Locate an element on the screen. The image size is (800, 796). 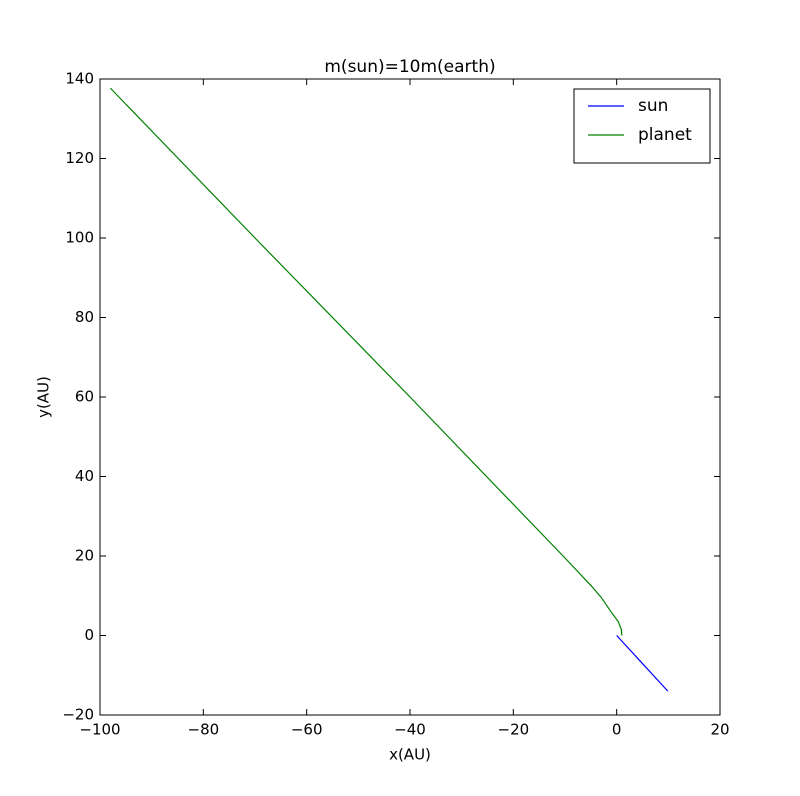
legend: sun planet is located at coordinates (642, 126).